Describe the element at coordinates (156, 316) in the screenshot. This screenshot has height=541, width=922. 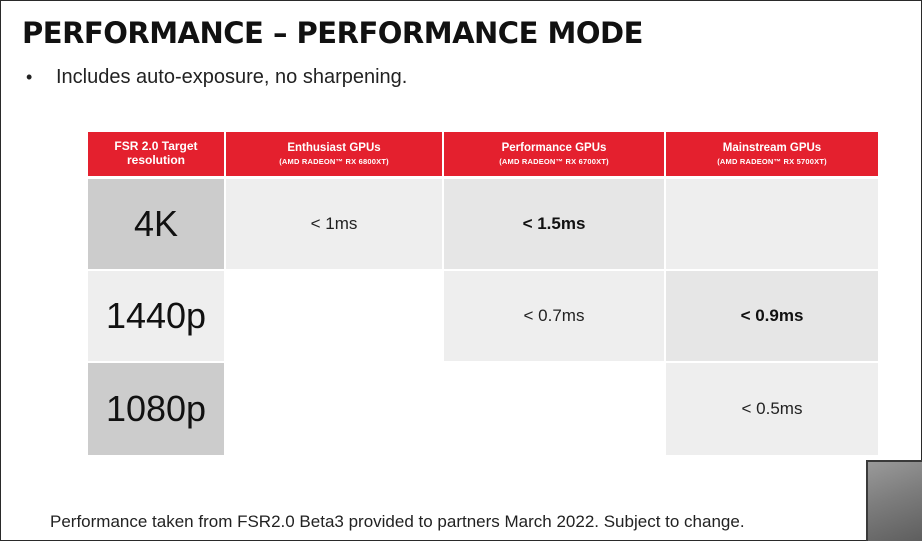
I see `row-label-1440p: 1440p` at that location.